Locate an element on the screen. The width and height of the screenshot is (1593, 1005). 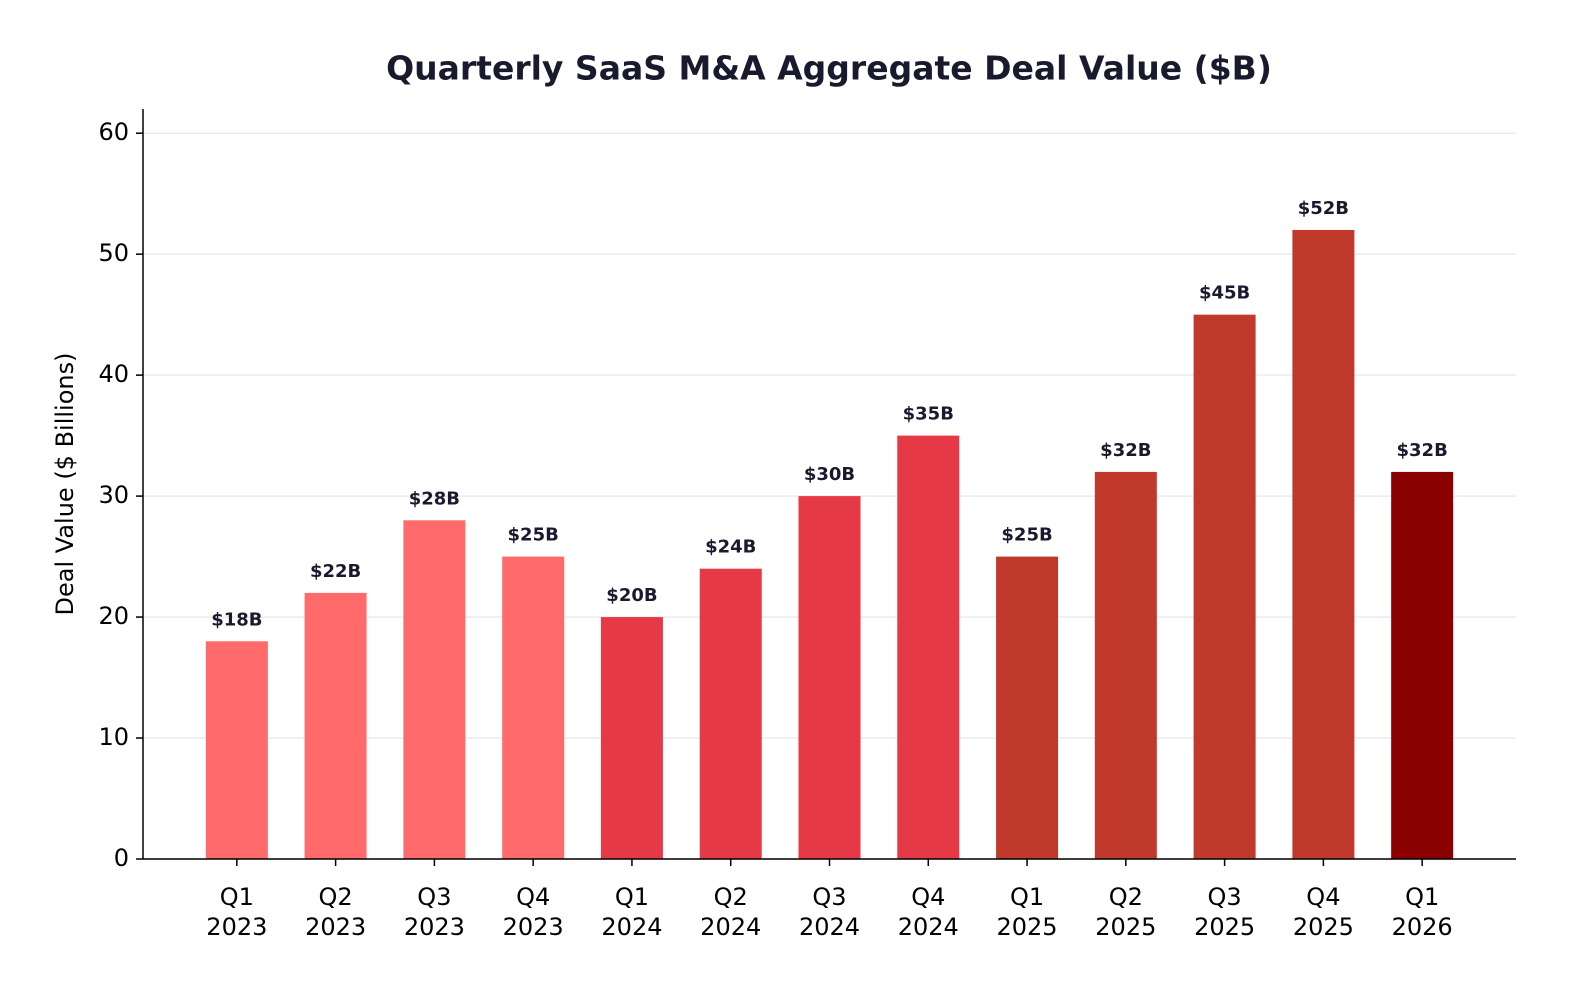
x-tick-label: Q3 2024 is located at coordinates (829, 912).